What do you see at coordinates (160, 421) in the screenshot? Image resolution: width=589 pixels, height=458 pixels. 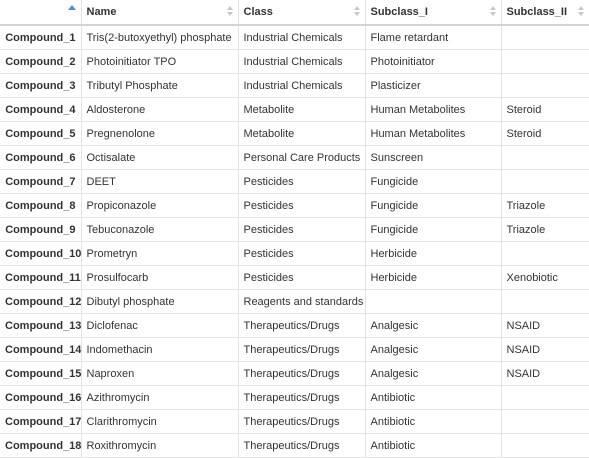 I see `name-cell: Clarithromycin` at bounding box center [160, 421].